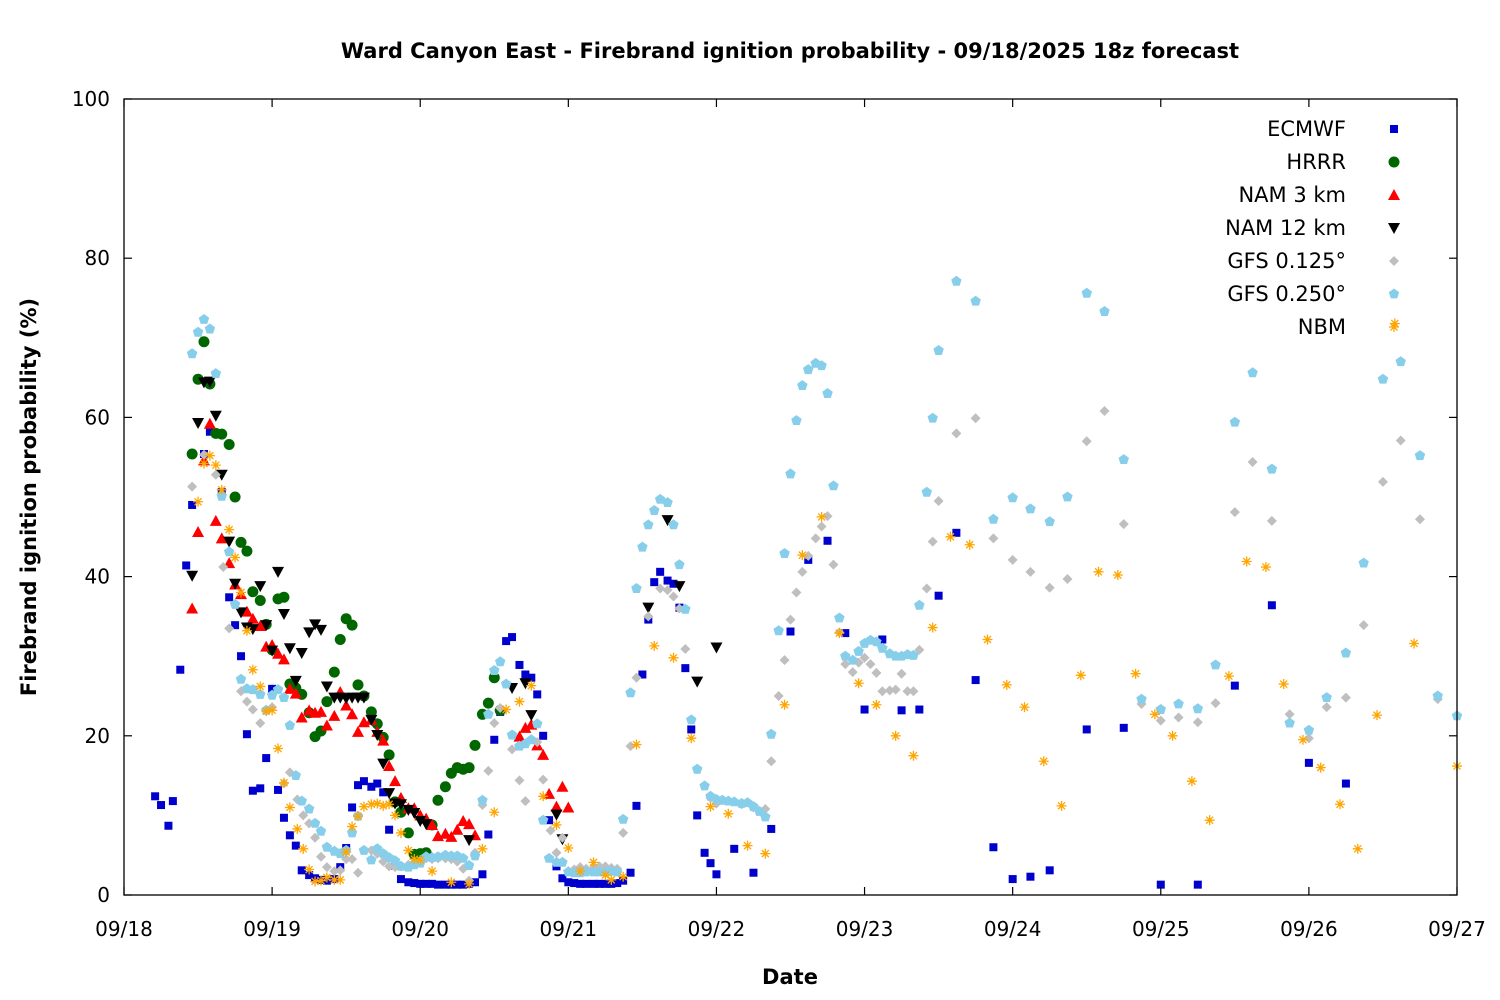  I want to click on y-tick-label: 60, so click(97, 417).